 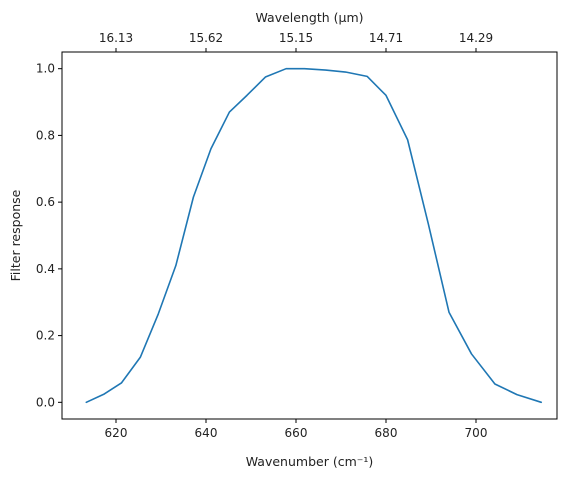 What do you see at coordinates (45, 269) in the screenshot?
I see `y-tick-label: 0.4` at bounding box center [45, 269].